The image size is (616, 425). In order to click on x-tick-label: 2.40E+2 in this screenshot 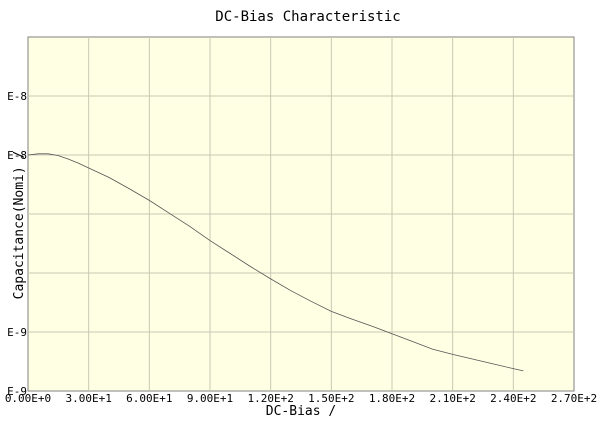, I will do `click(513, 398)`.